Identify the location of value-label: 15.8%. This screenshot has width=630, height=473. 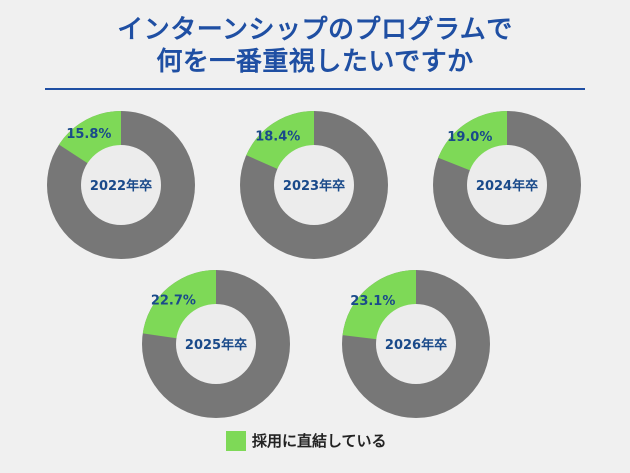
(88, 134).